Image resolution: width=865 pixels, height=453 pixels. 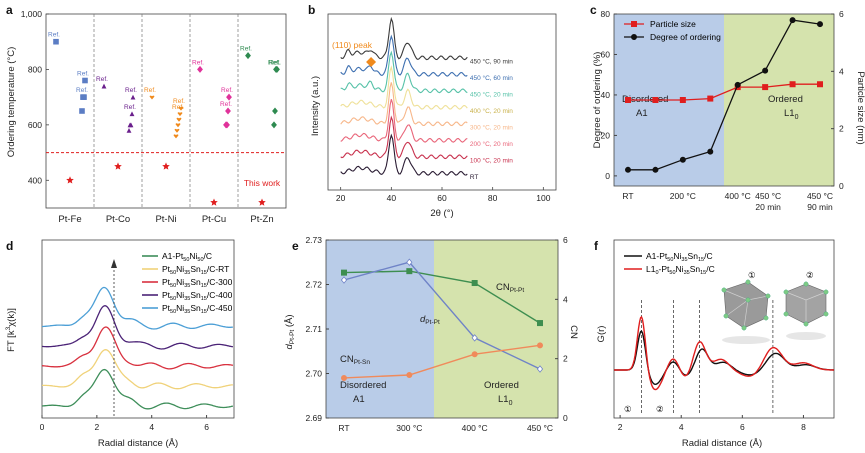 What do you see at coordinates (491, 128) in the screenshot?
I see `xrd-trace-label: 300 °C, 20 min` at bounding box center [491, 128].